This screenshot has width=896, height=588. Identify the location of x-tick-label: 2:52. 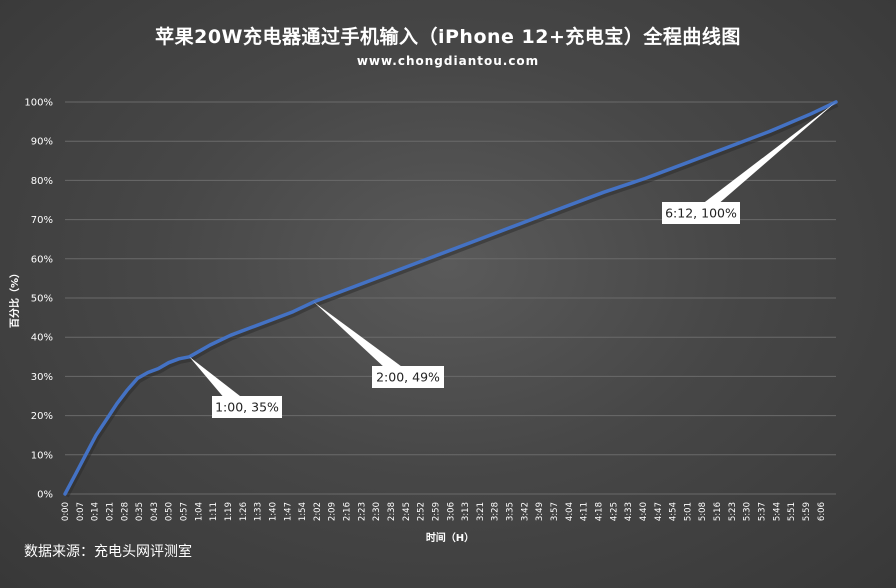
(422, 511).